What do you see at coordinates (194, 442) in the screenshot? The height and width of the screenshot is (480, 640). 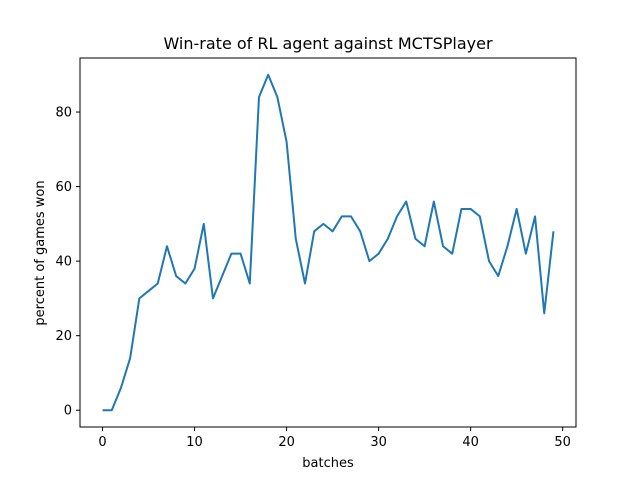 I see `x-tick-label: 10` at bounding box center [194, 442].